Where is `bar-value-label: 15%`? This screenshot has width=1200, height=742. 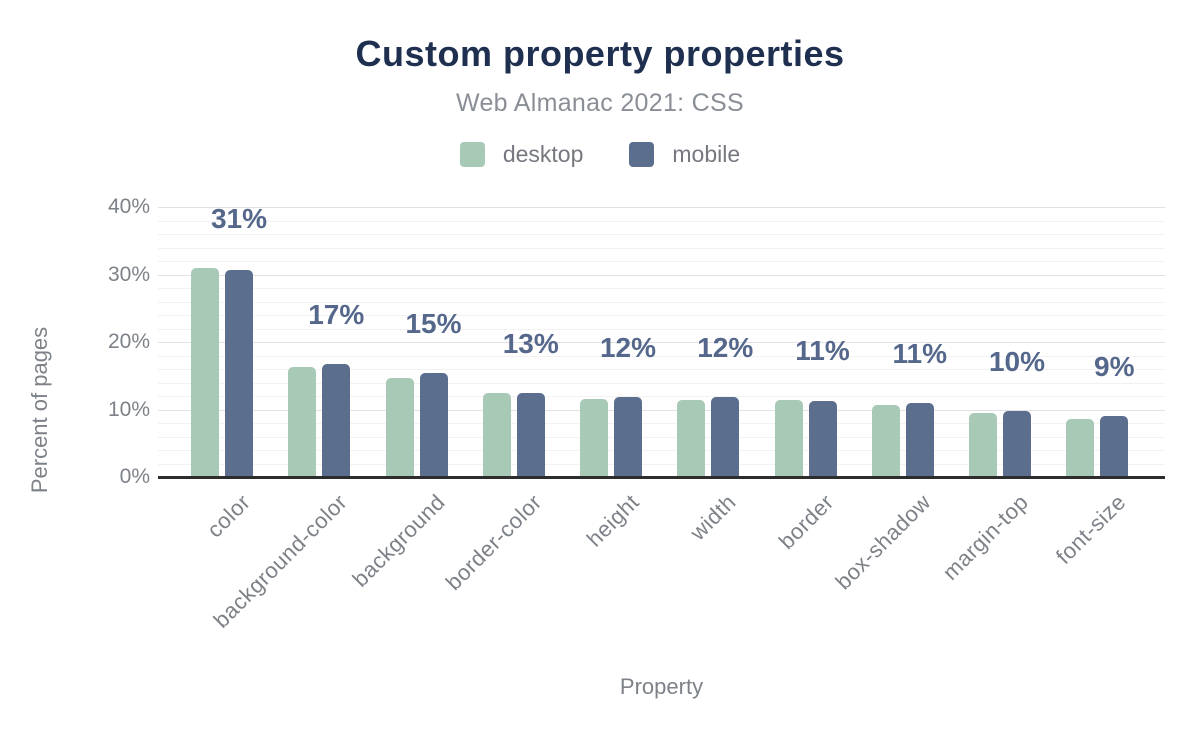
bar-value-label: 15% is located at coordinates (433, 324).